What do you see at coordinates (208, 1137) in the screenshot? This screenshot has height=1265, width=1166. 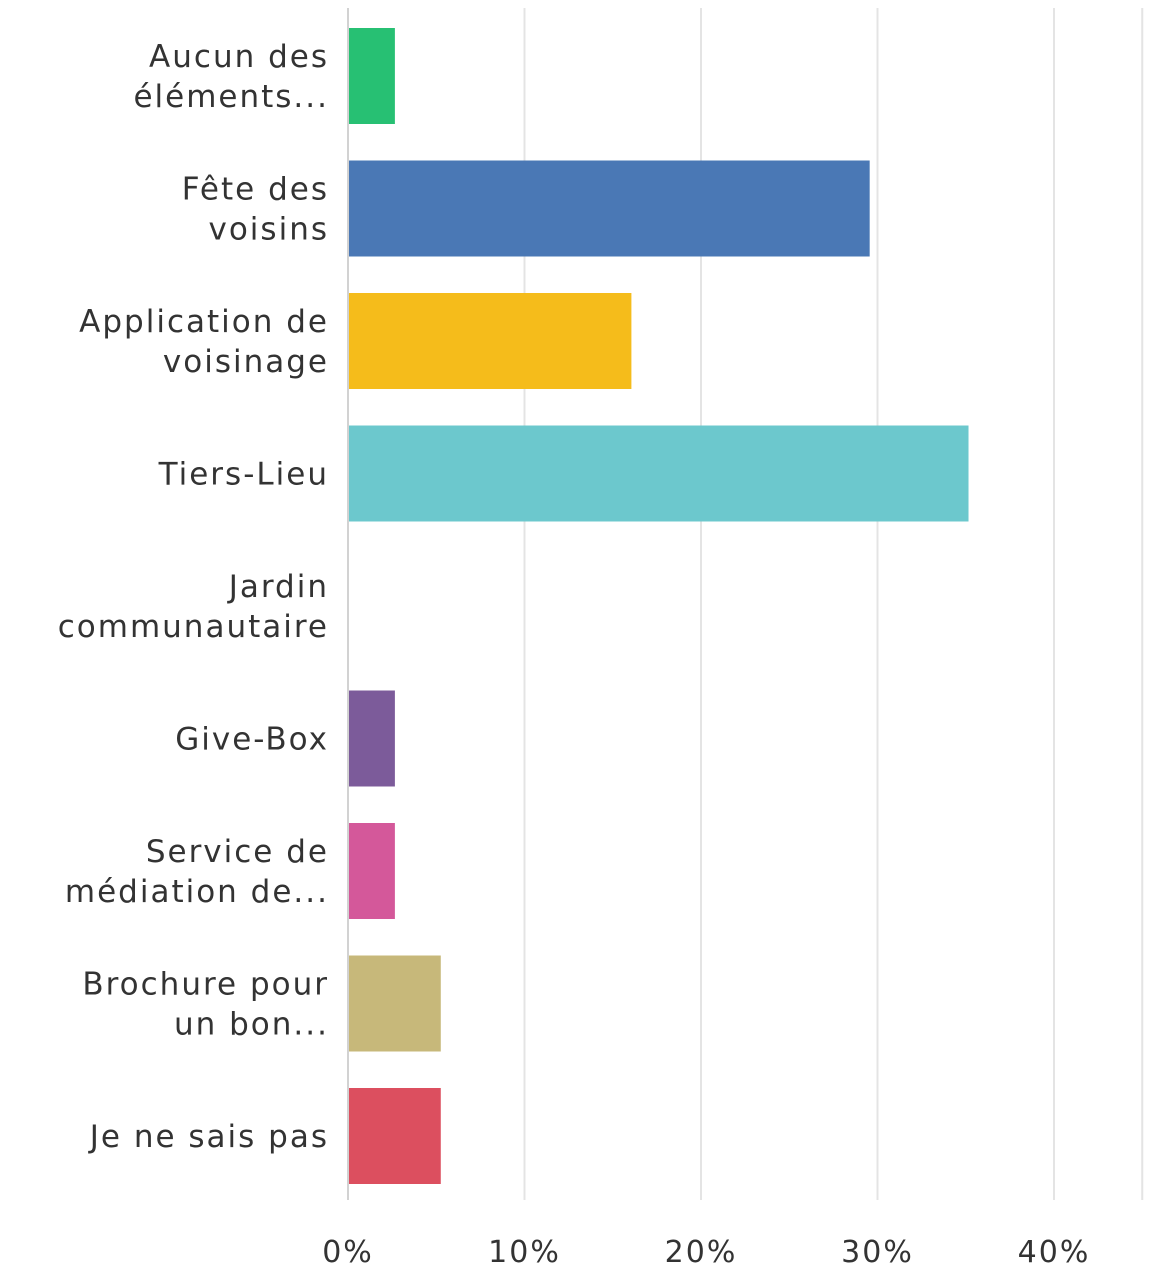 I see `category-label: Je ne sais pas` at bounding box center [208, 1137].